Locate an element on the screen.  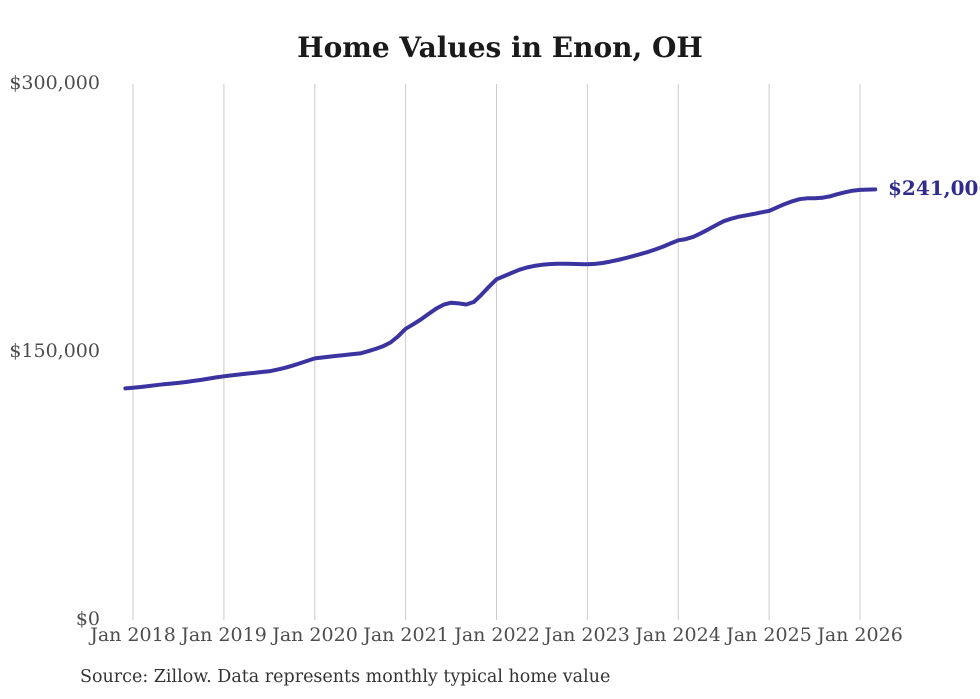
x-axis-label: Jan 2021 is located at coordinates (406, 635).